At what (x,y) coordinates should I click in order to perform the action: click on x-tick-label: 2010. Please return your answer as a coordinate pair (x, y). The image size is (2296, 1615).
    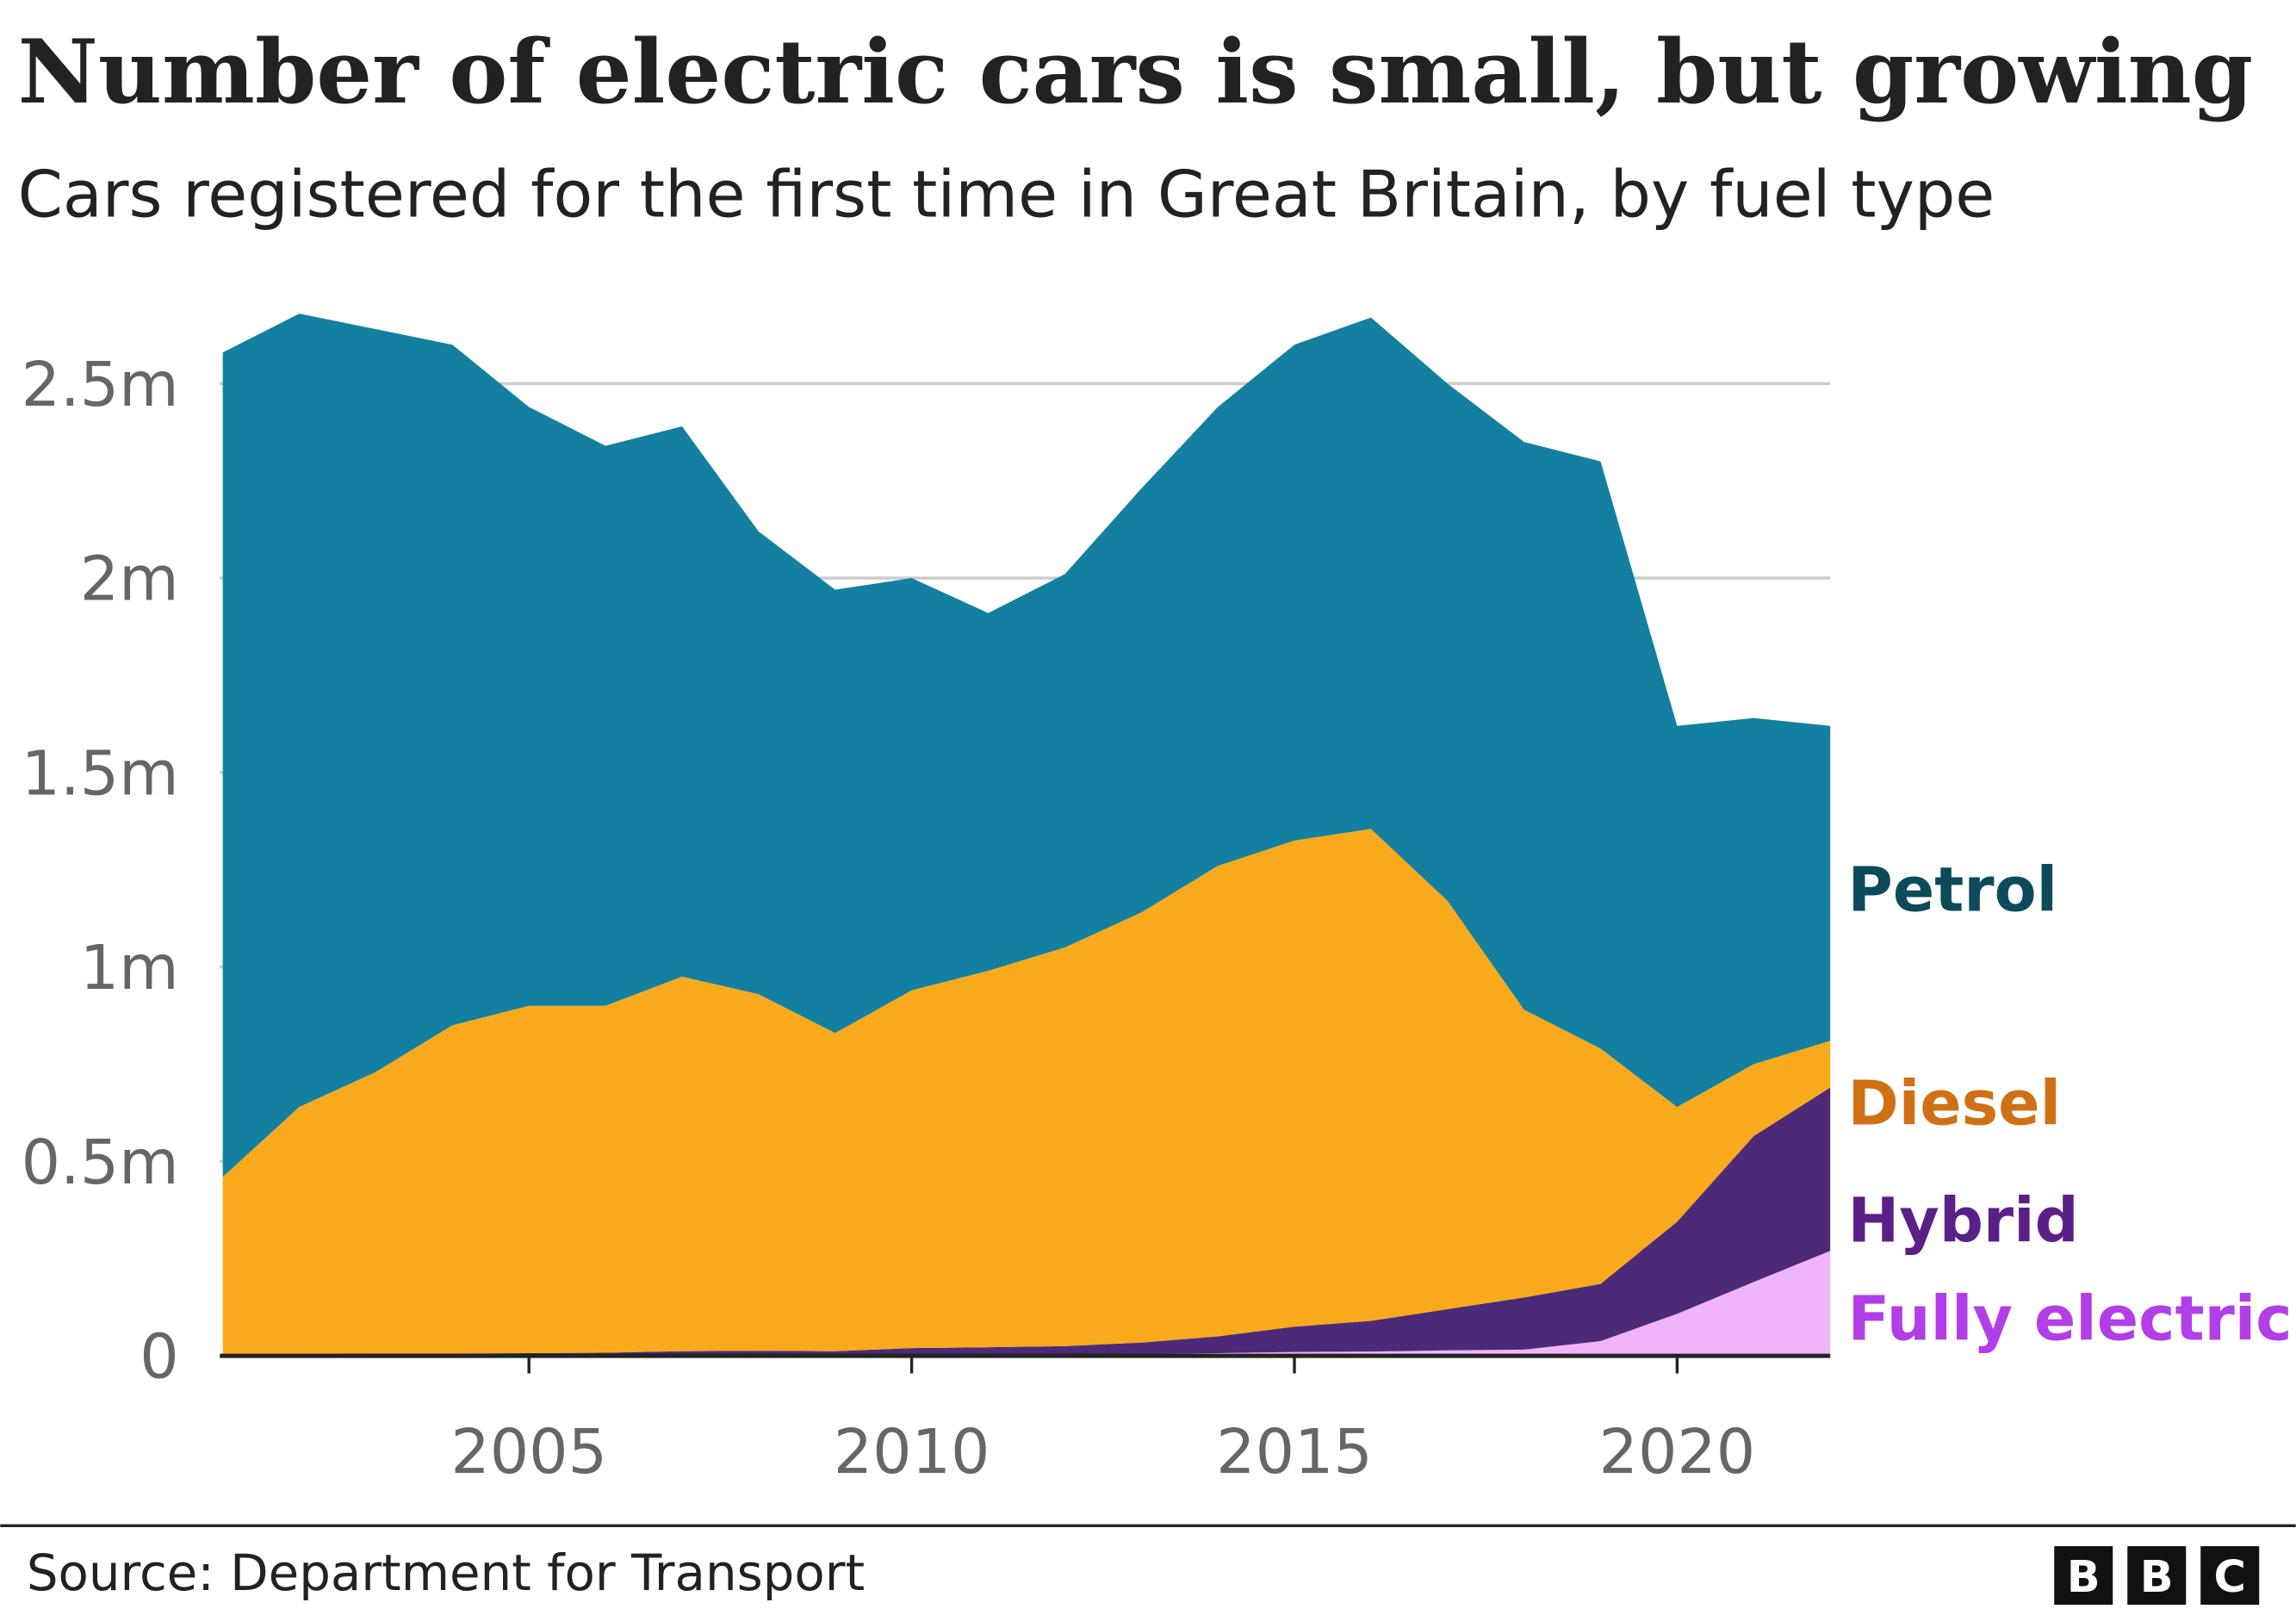
    Looking at the image, I should click on (912, 1452).